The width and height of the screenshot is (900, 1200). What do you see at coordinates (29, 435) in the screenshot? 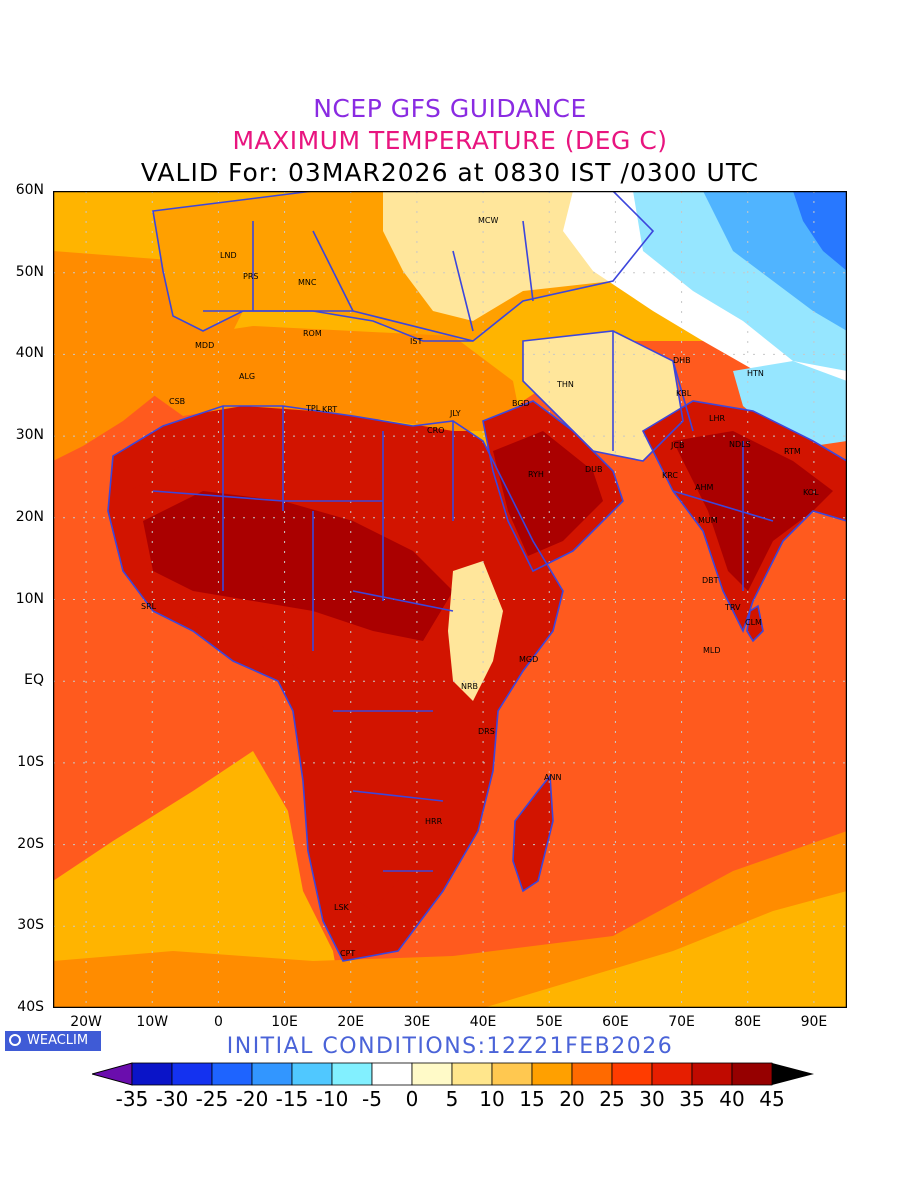
I see `latitude-label: 30N` at bounding box center [29, 435].